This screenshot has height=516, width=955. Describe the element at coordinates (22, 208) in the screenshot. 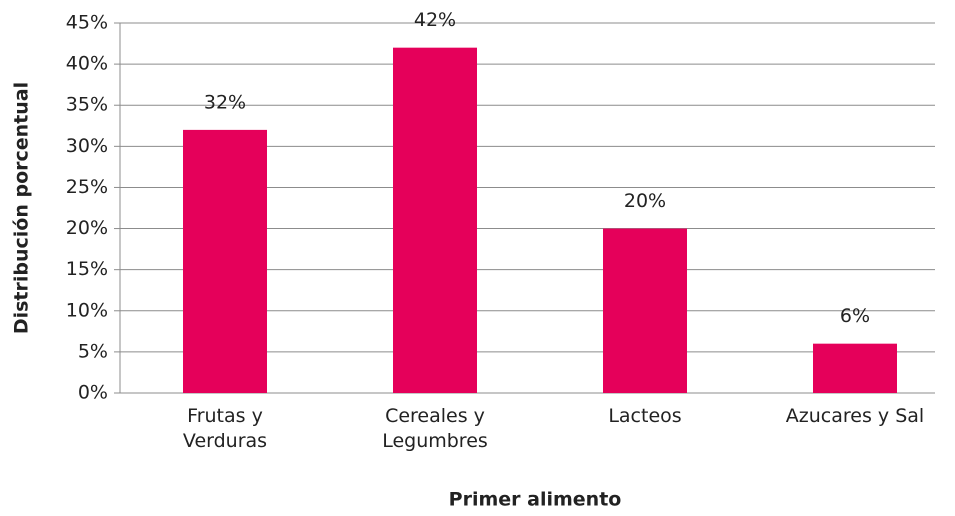

I see `y-axis-title: Distribución porcentual` at that location.